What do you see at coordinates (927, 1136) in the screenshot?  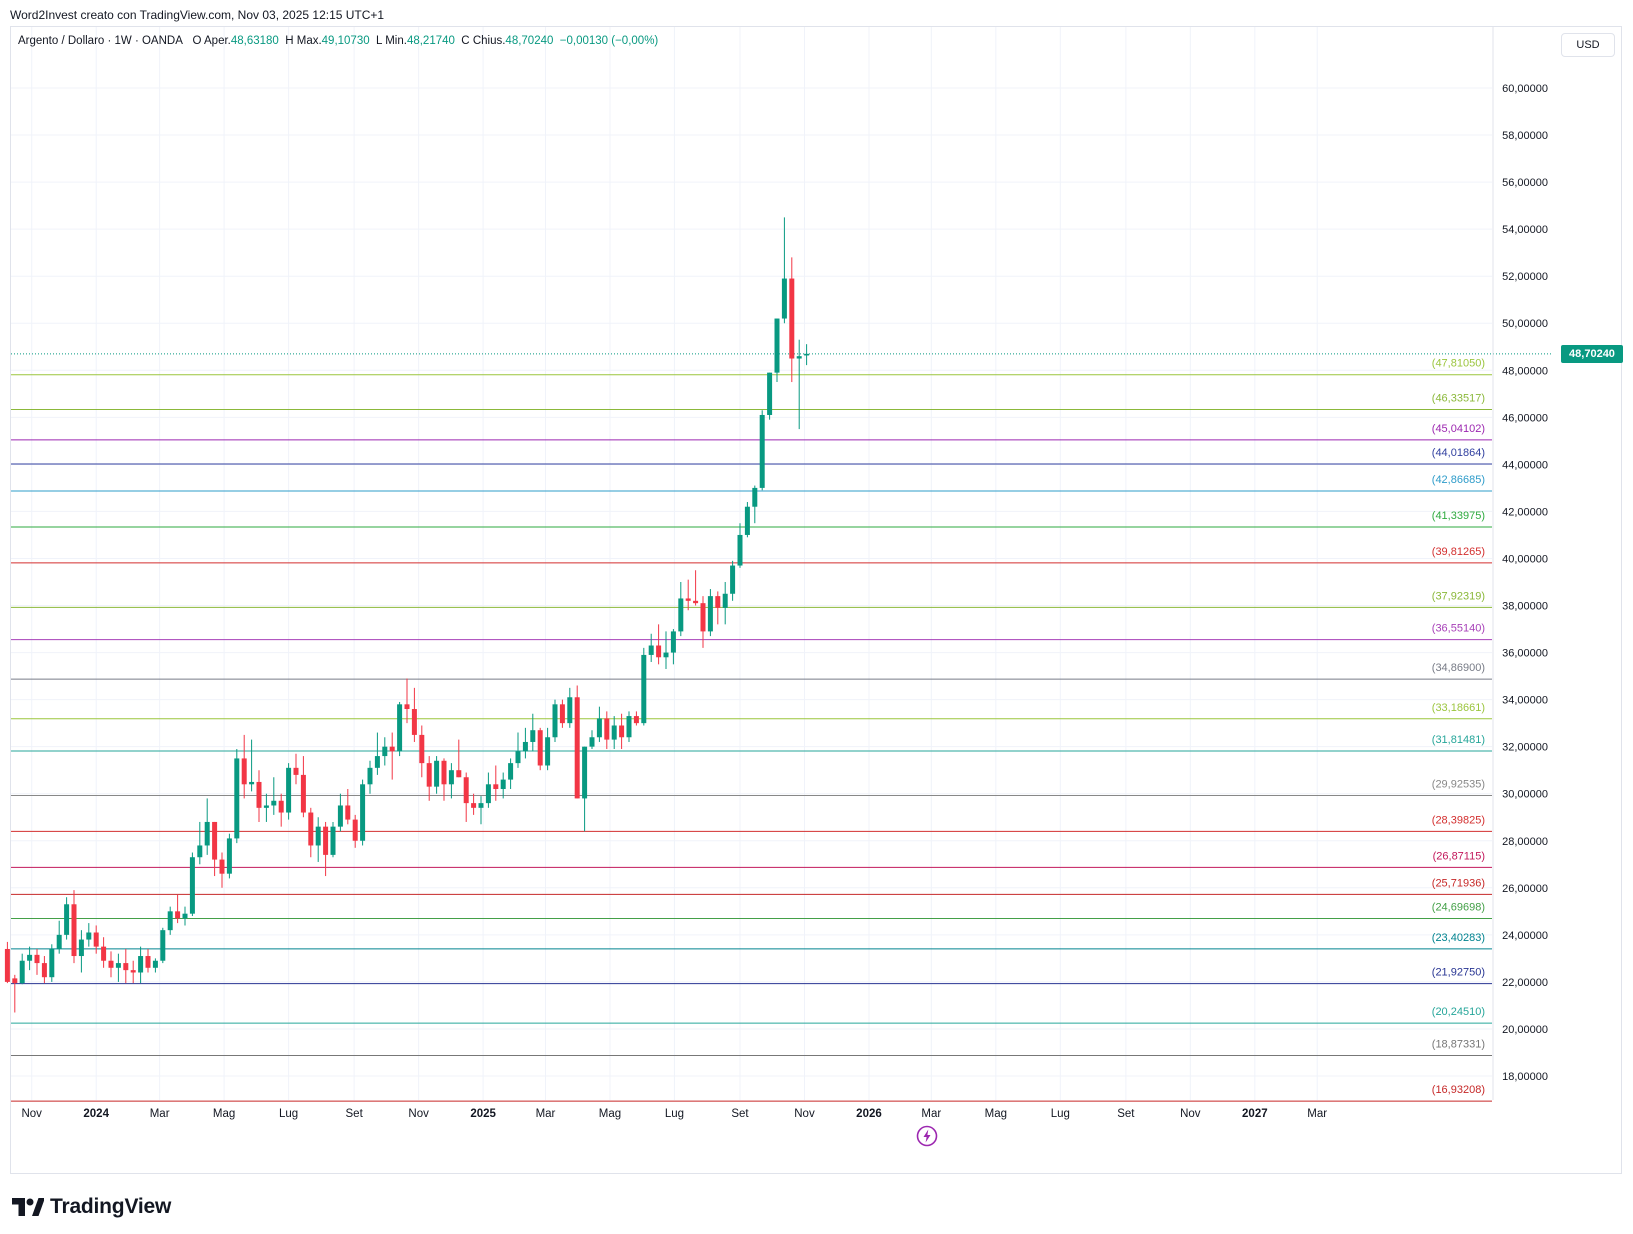 I see `lightning-icon` at bounding box center [927, 1136].